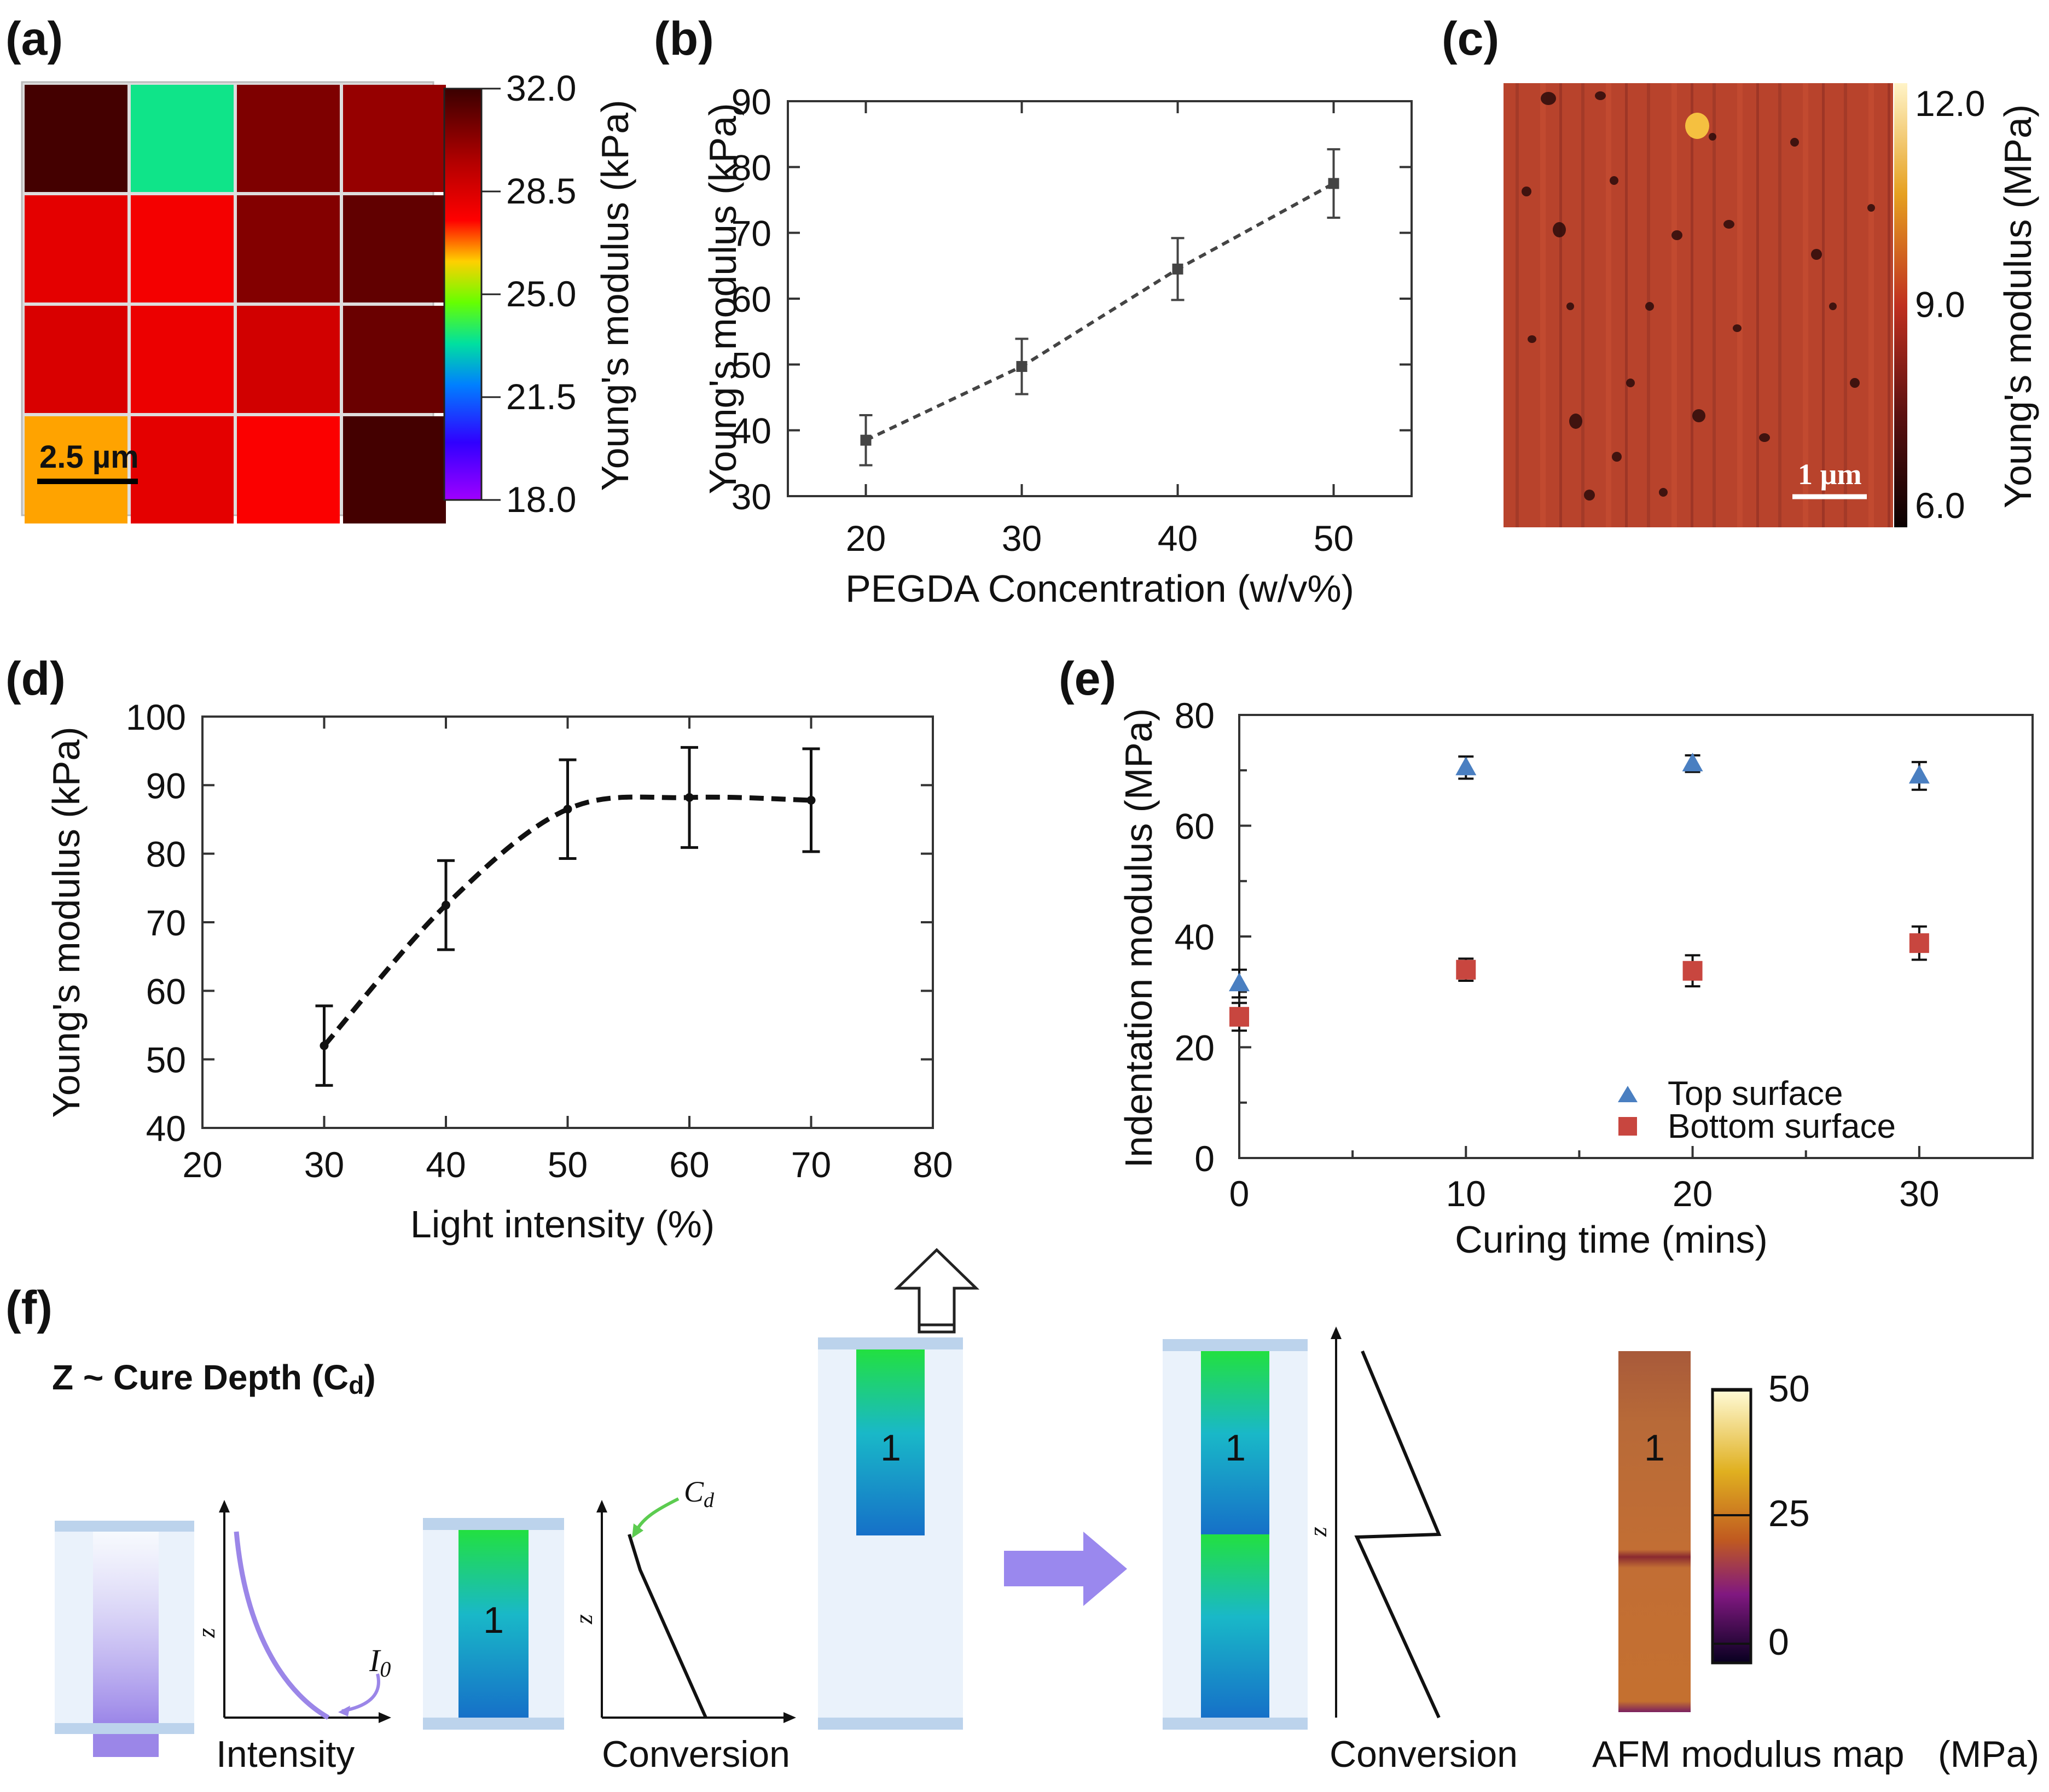  What do you see at coordinates (890, 1442) in the screenshot?
I see `cured-layer-lifted` at bounding box center [890, 1442].